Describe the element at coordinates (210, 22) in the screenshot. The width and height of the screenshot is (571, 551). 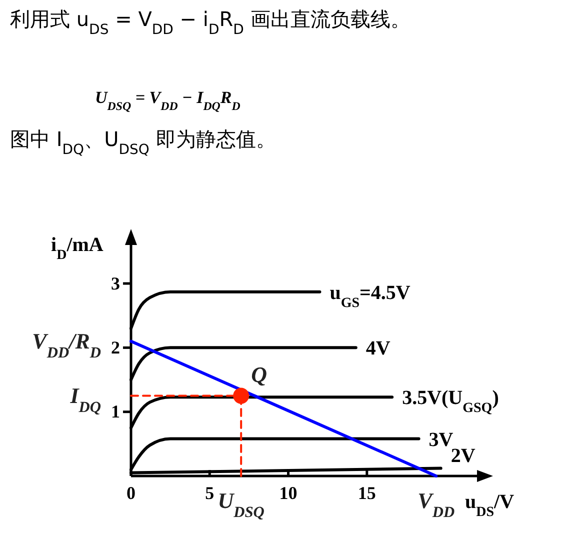
I see `chart-title: 利用式 u$_{DS}$ = V$_{DD}$ − i$_{D}$R$_{D}$ 画出直流负载线。` at that location.